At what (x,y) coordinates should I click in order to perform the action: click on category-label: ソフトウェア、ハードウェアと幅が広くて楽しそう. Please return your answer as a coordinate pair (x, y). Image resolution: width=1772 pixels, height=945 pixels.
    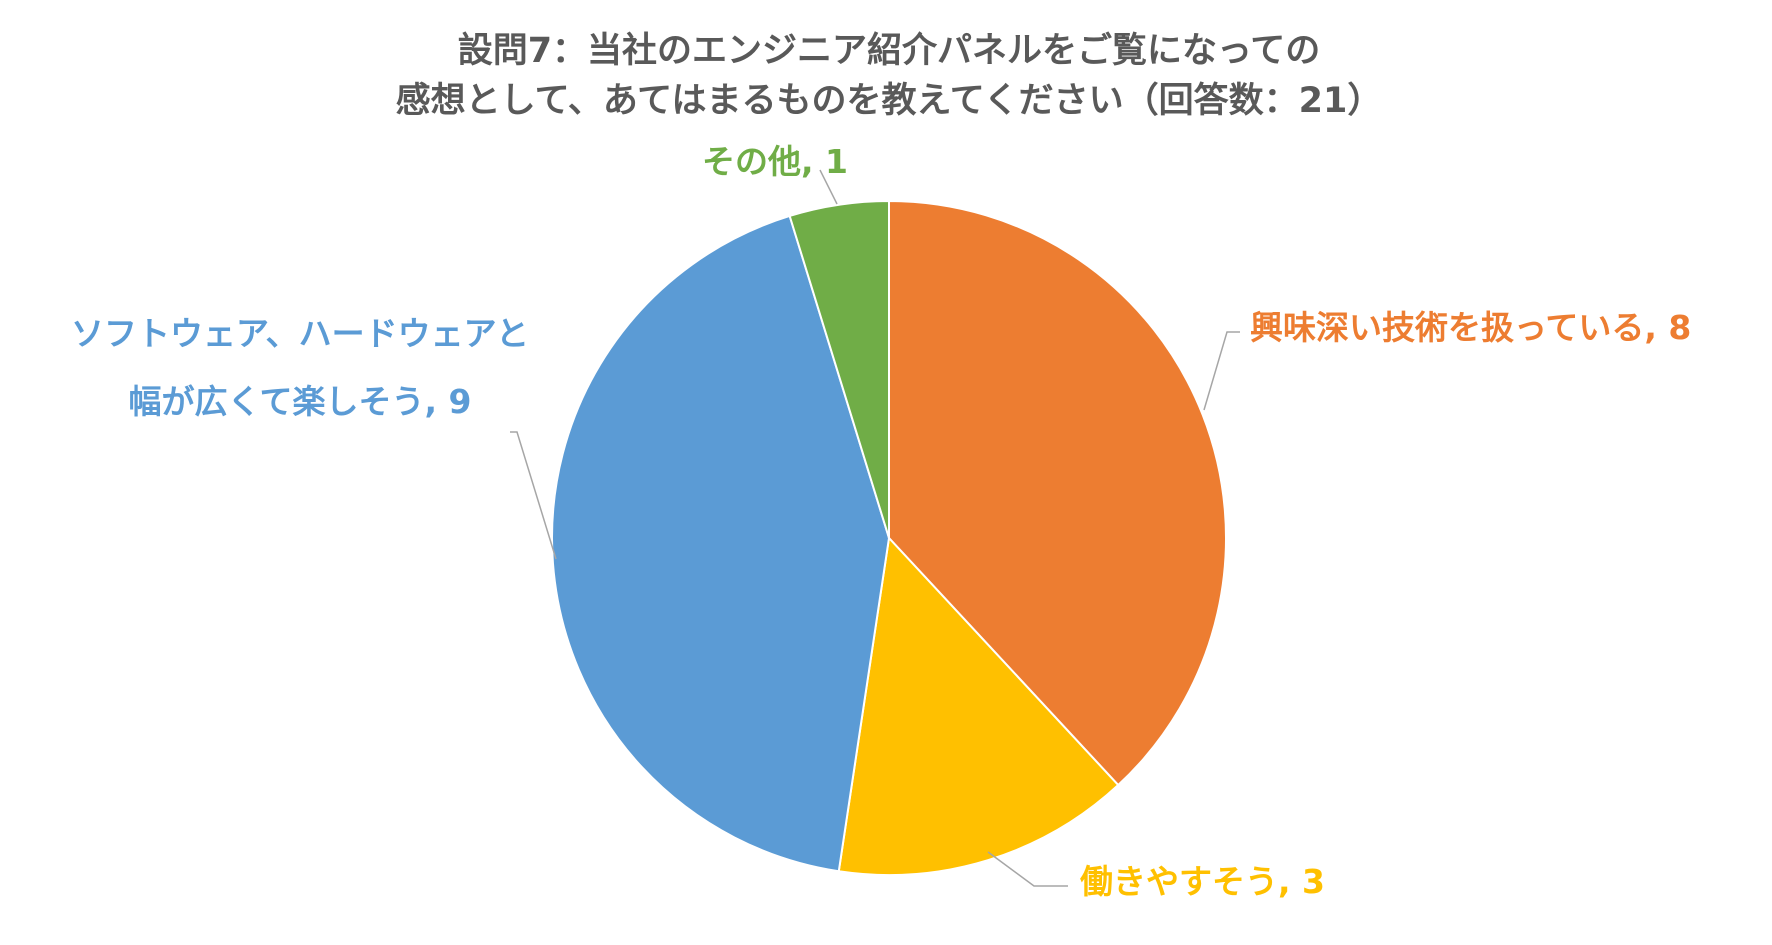
    Looking at the image, I should click on (300, 367).